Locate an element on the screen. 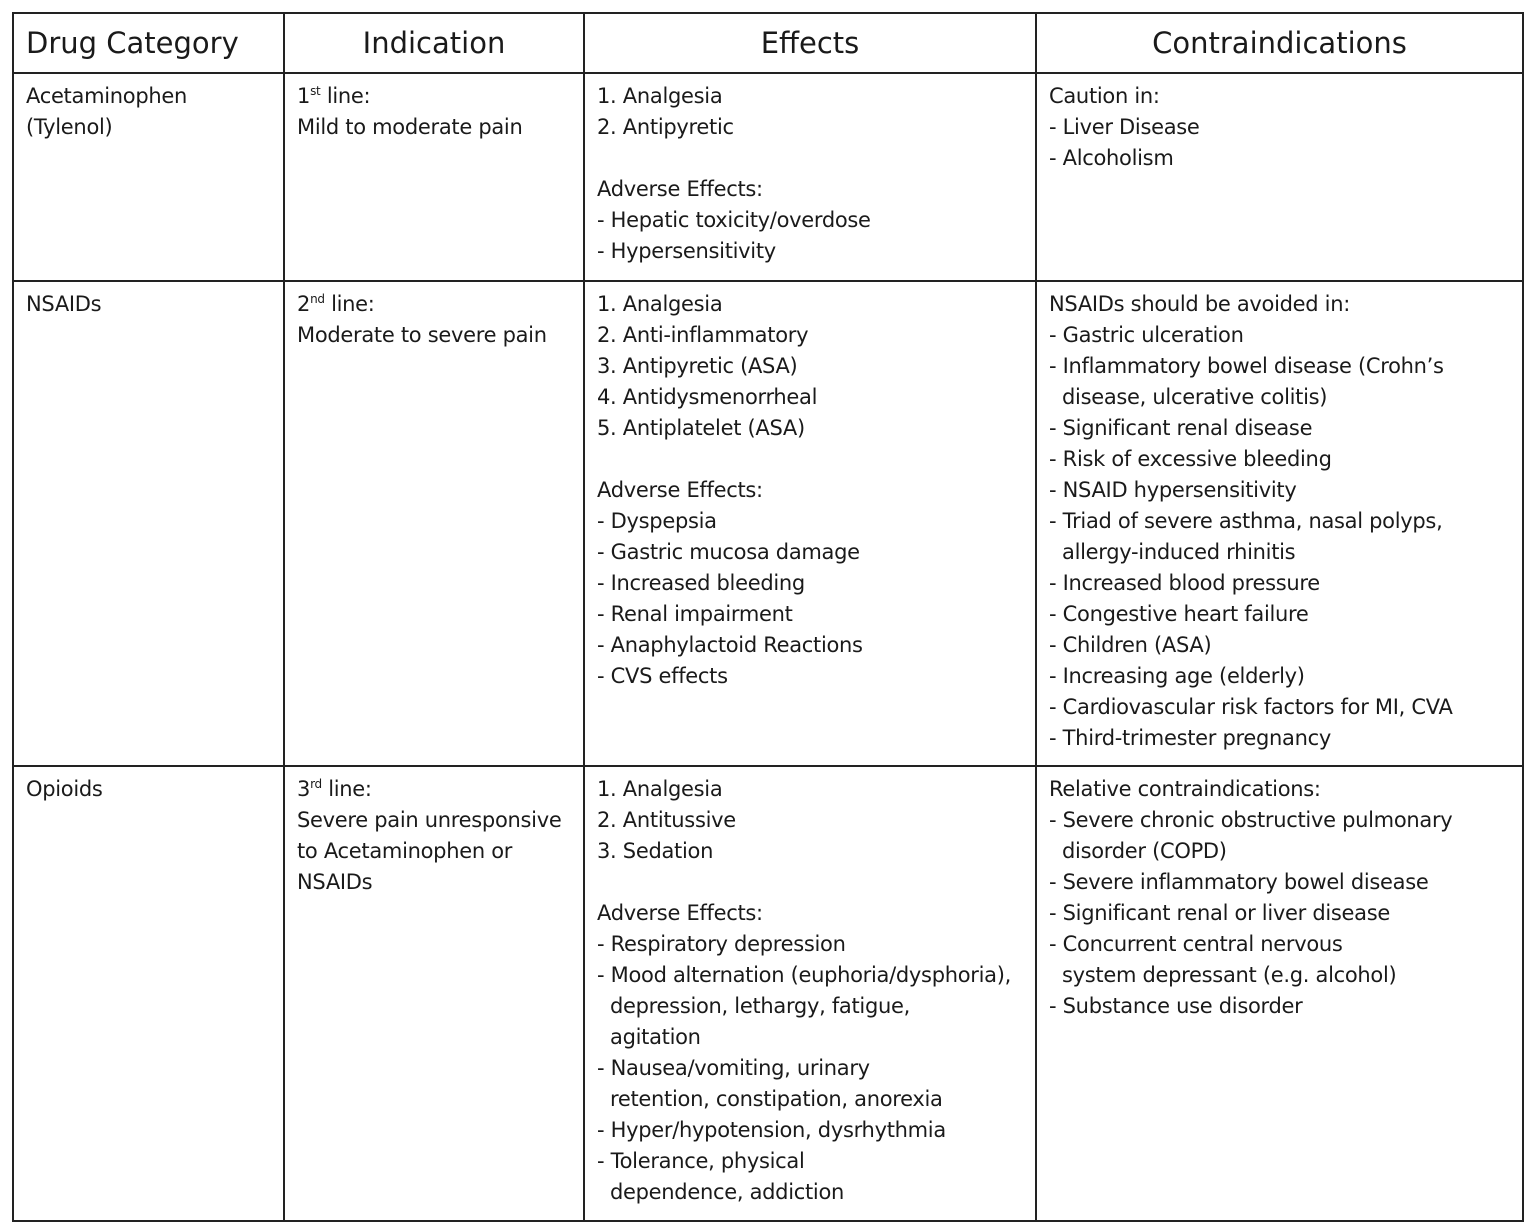 The height and width of the screenshot is (1230, 1536). effect: 2. Antipyretic is located at coordinates (665, 127).